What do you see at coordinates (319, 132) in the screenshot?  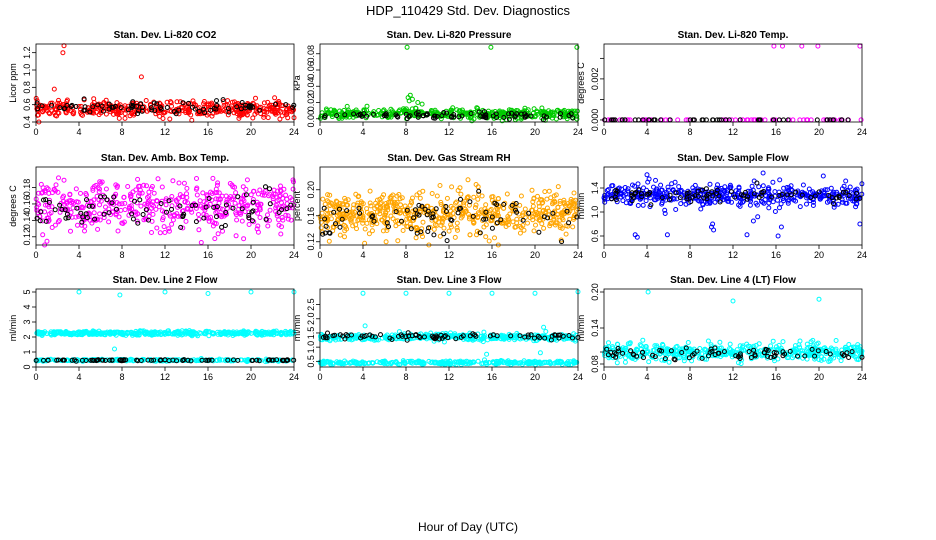 I see `x-tick-label: 0` at bounding box center [319, 132].